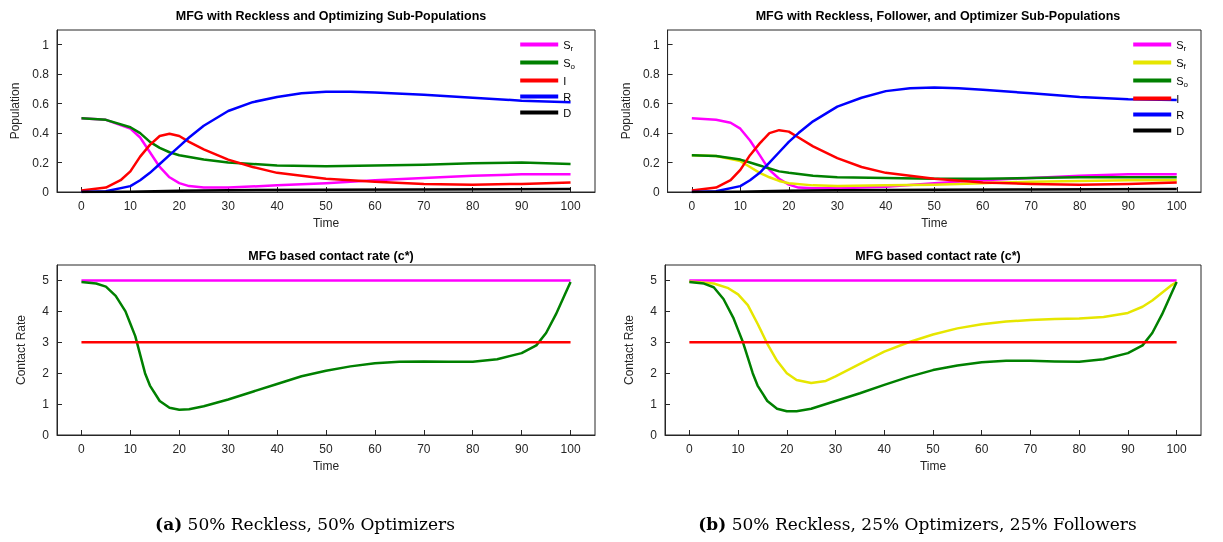  I want to click on chart-title: MFG with Reckless, Follower, and Optimizer Sub-Populations, so click(938, 15).